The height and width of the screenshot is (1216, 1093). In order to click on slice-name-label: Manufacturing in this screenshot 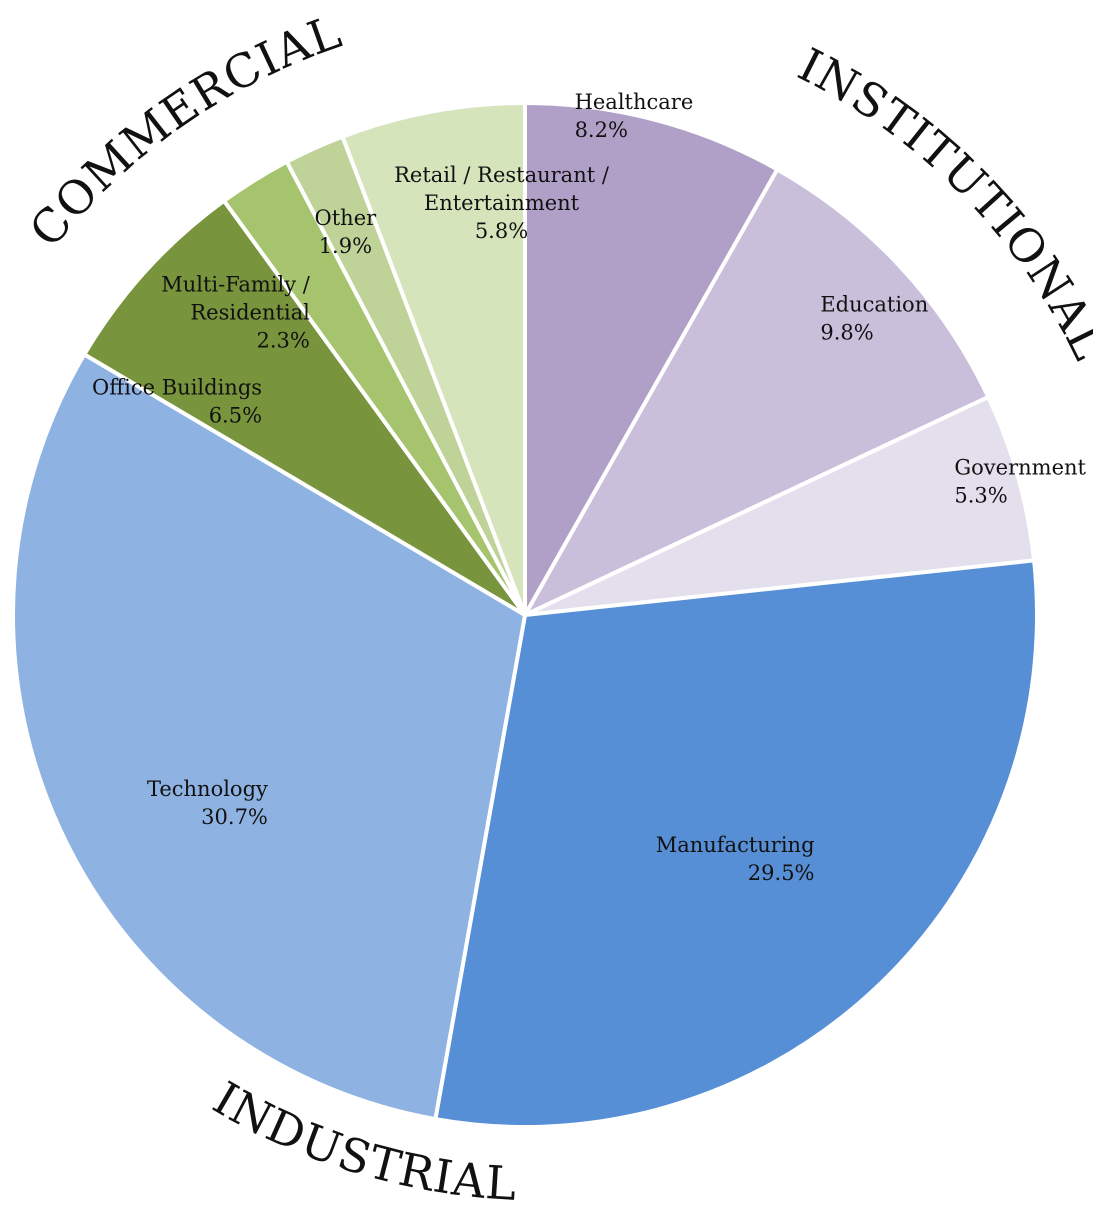, I will do `click(735, 845)`.